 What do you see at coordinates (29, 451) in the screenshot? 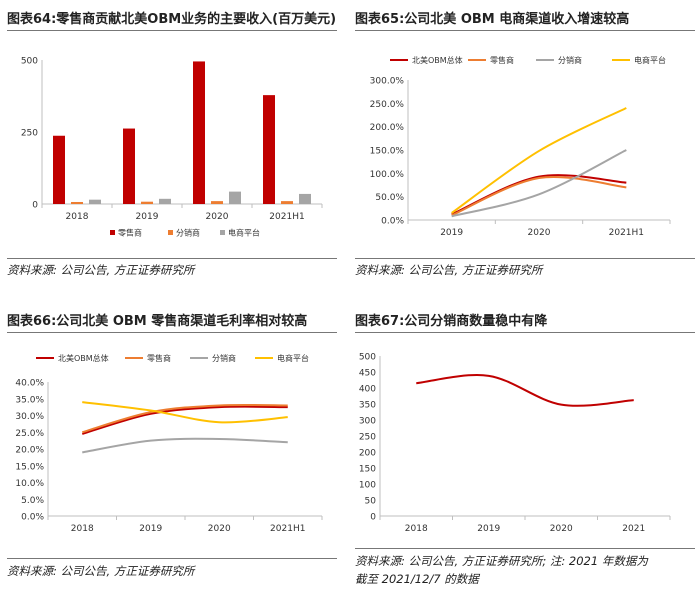
I see `y-tick-label: 20.0%` at bounding box center [29, 451].